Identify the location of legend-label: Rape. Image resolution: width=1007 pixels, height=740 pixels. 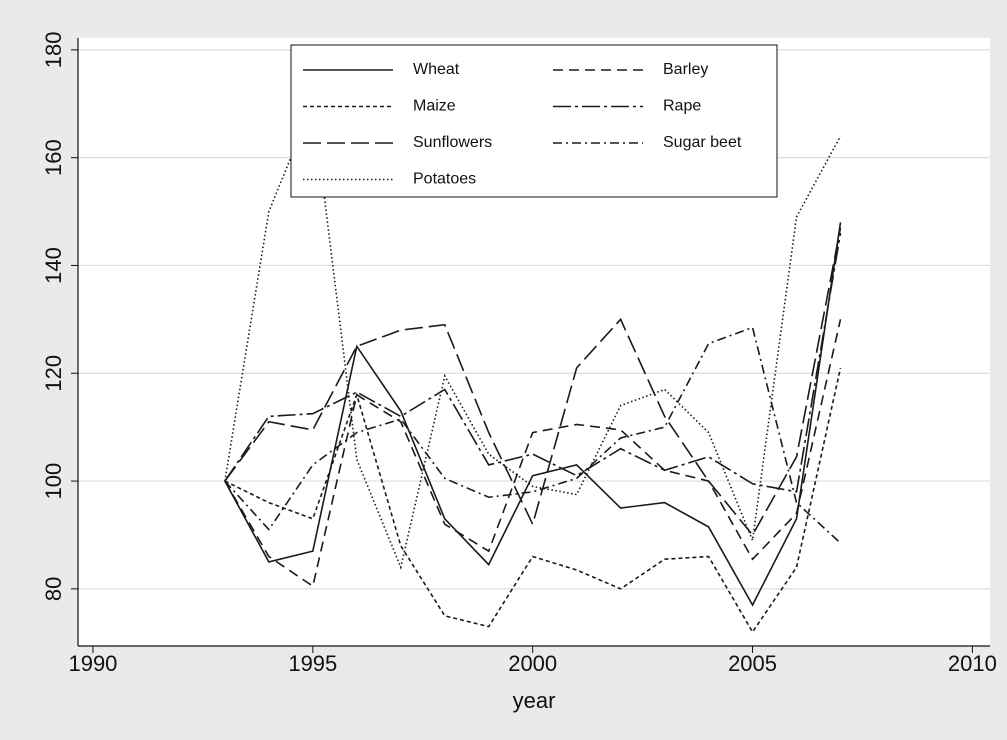
(682, 106).